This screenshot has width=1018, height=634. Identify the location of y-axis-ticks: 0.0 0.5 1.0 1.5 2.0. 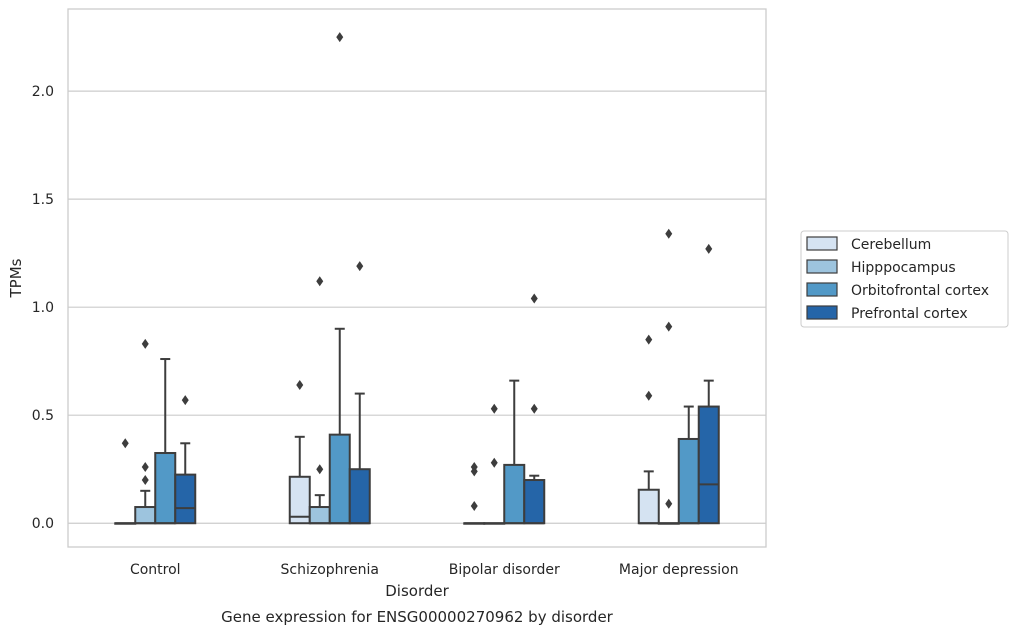
(43, 308).